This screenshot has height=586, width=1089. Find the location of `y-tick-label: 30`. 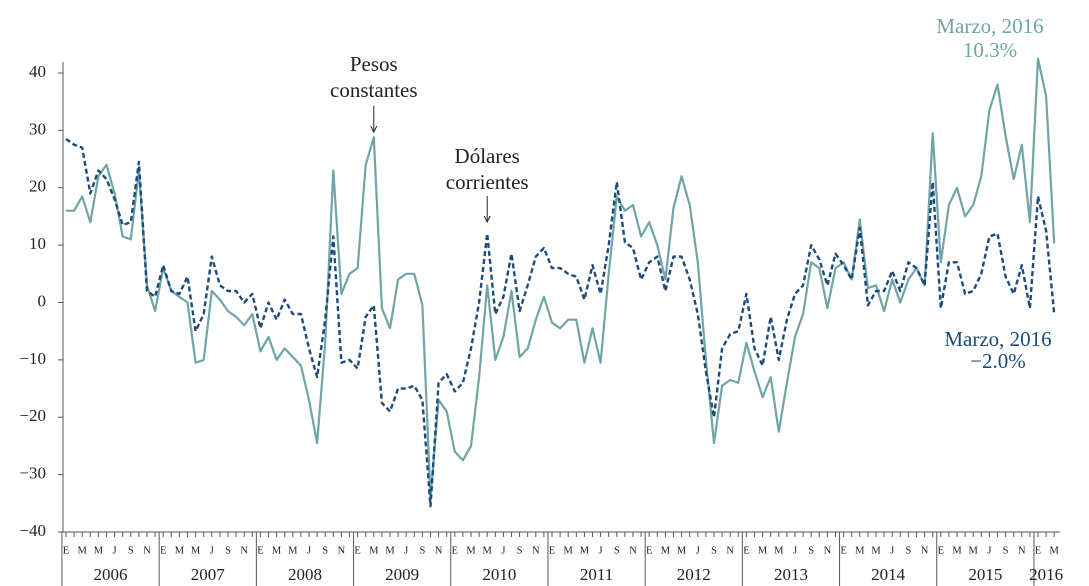

y-tick-label: 30 is located at coordinates (37, 128).